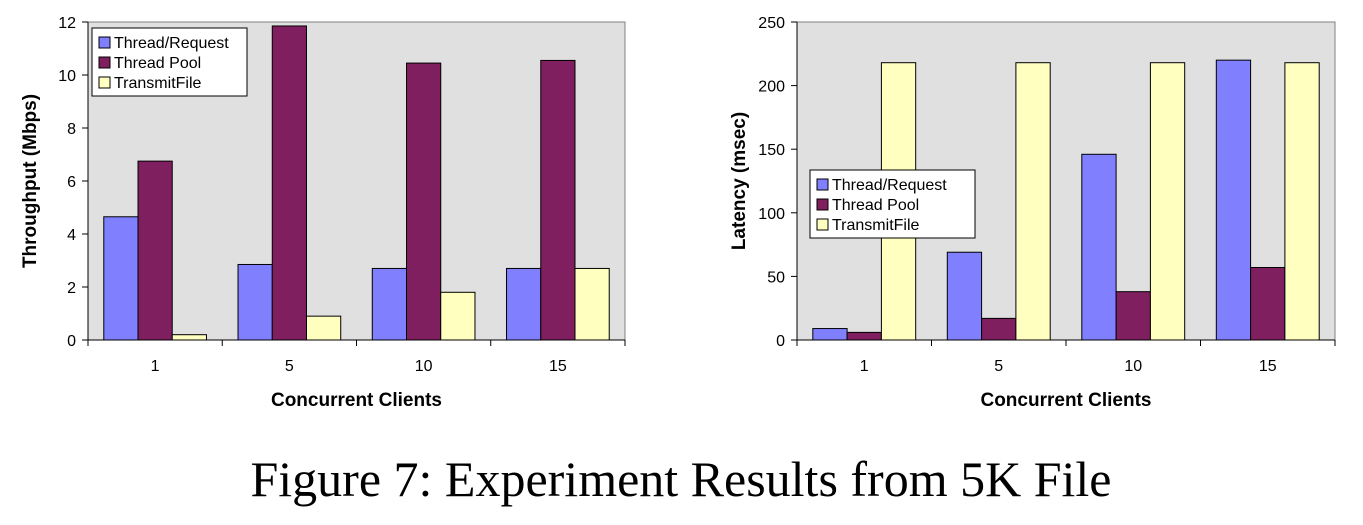 This screenshot has width=1363, height=525. I want to click on y-tick-label: 6, so click(71, 182).